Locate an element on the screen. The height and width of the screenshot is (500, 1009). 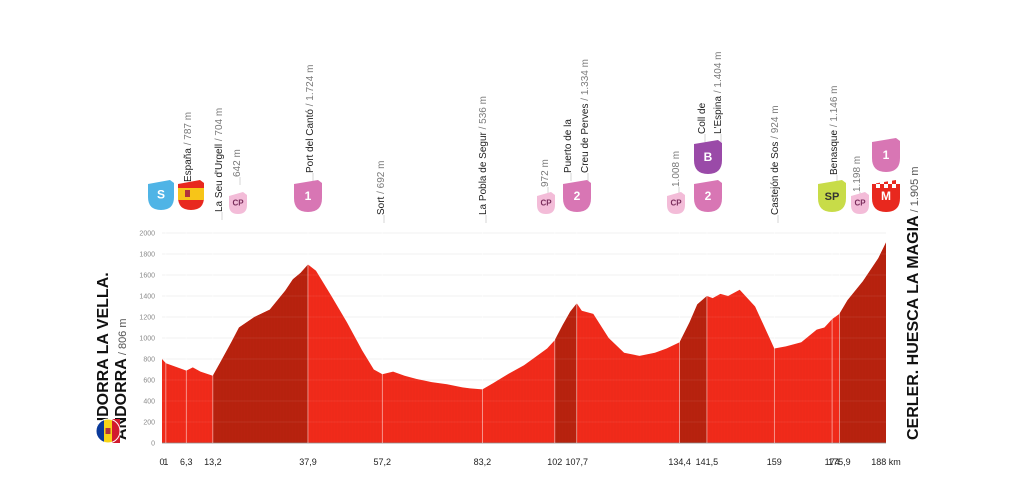
sprint-badge: SP is located at coordinates (832, 196).